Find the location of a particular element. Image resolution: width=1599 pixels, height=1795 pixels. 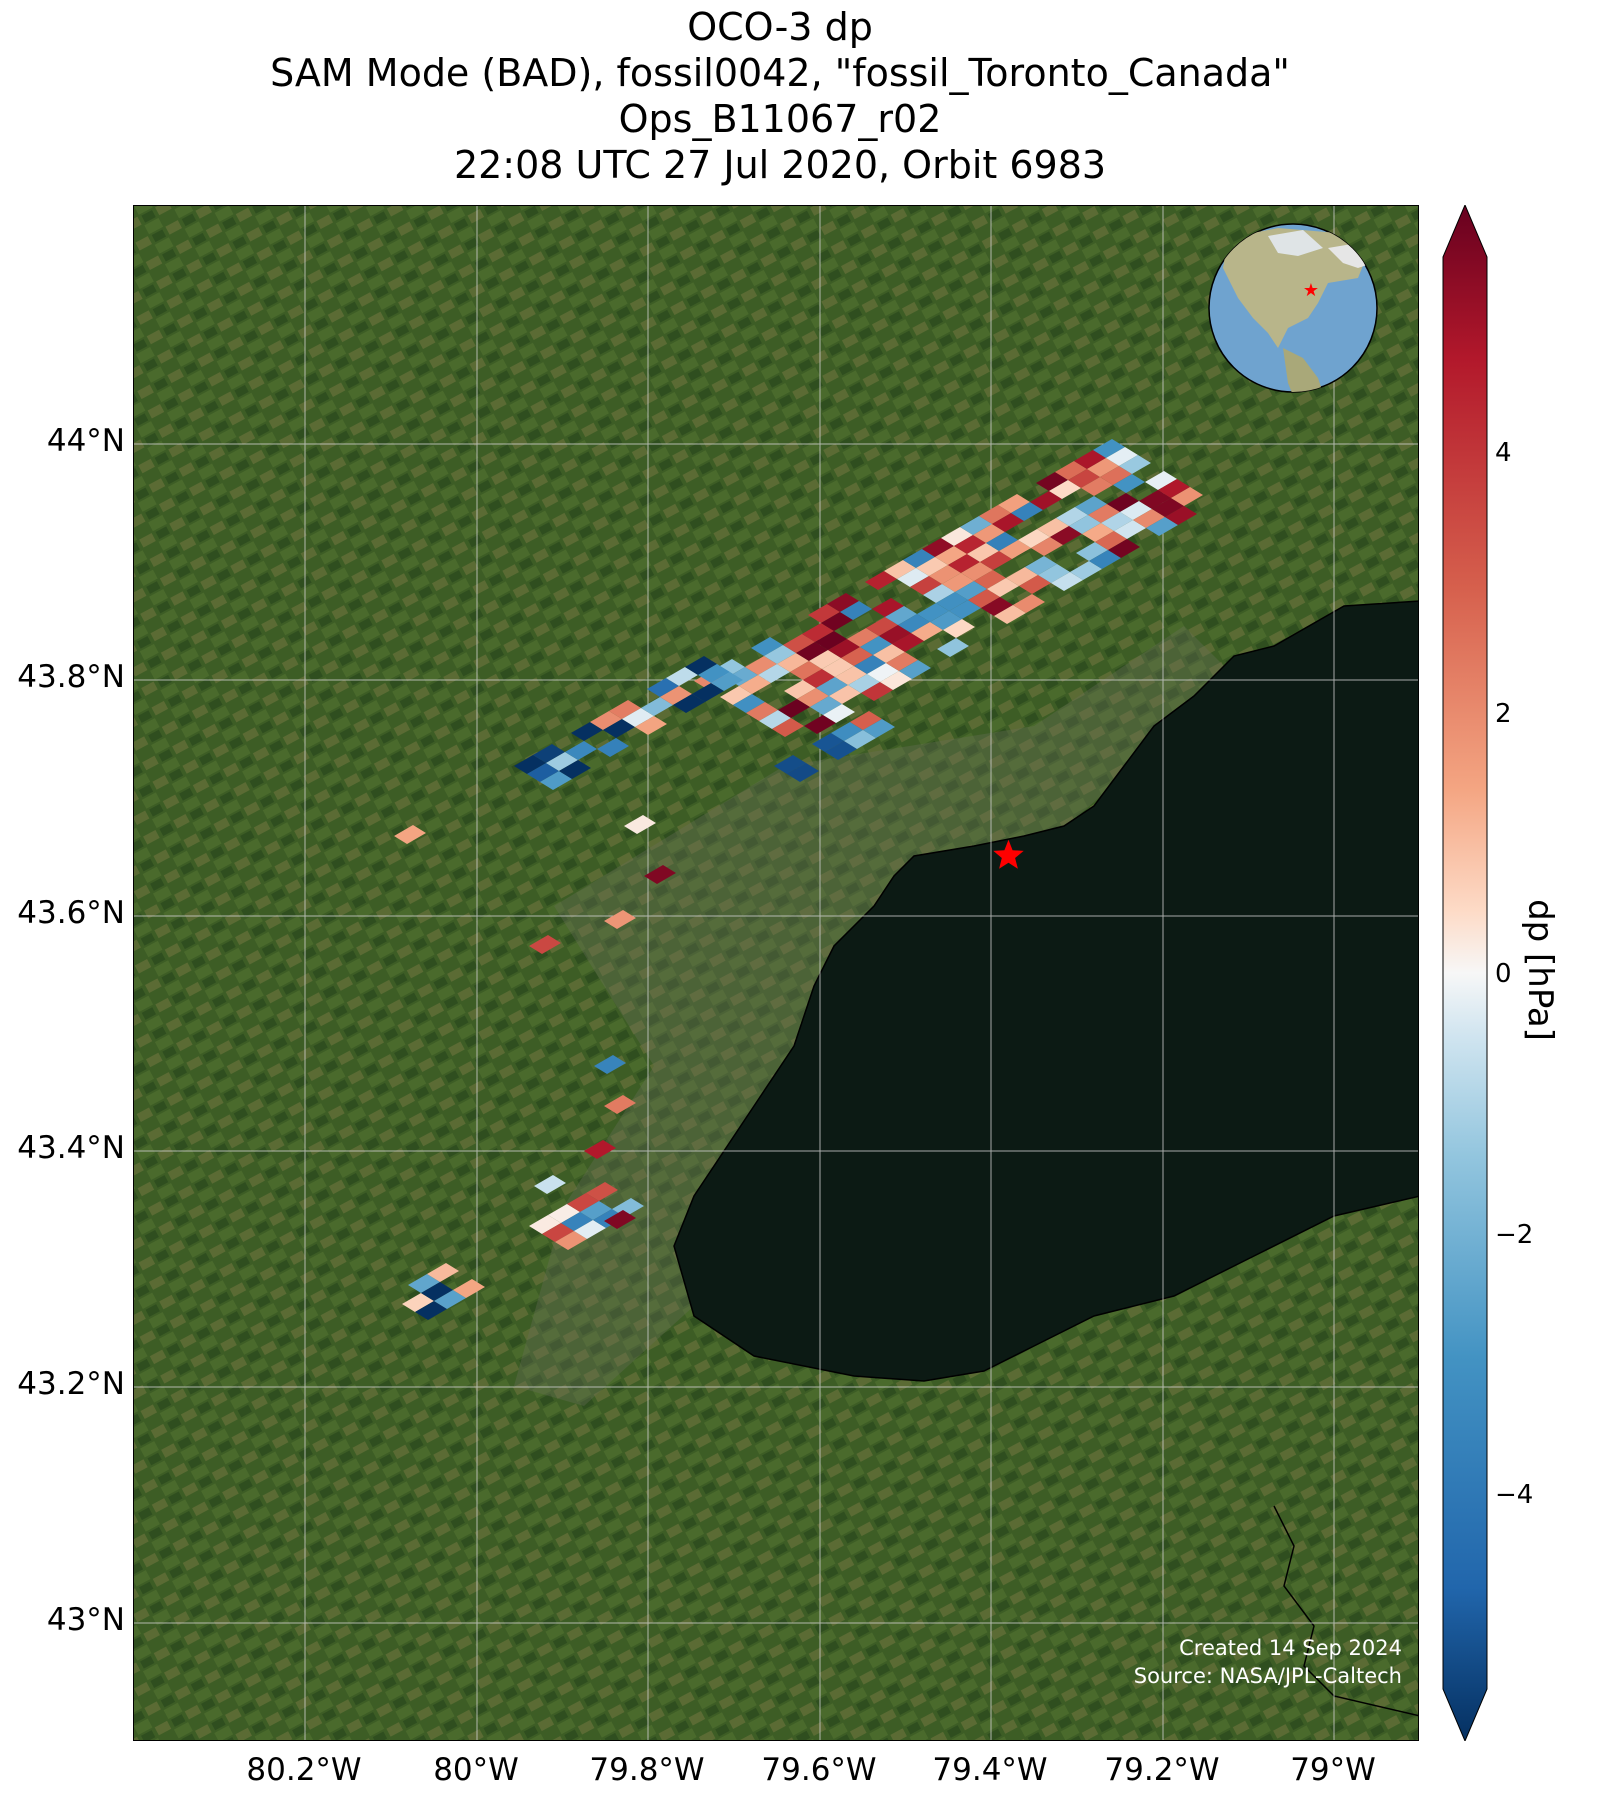

colorbar-label: dp [hPa] is located at coordinates (1540, 970).